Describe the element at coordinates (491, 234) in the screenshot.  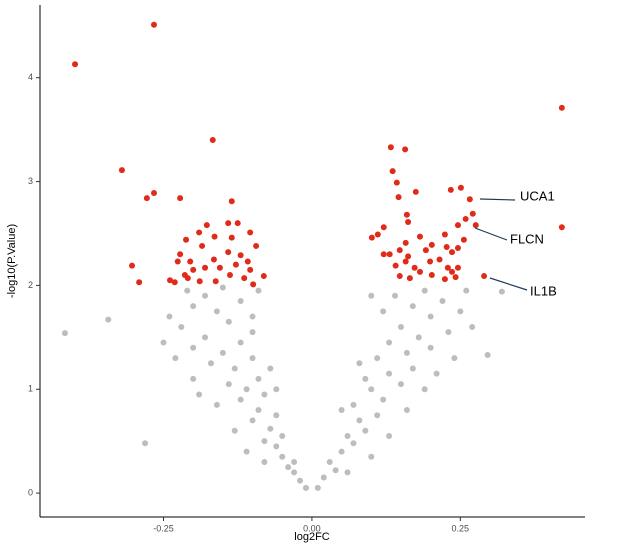
I see `annotation-leader` at that location.